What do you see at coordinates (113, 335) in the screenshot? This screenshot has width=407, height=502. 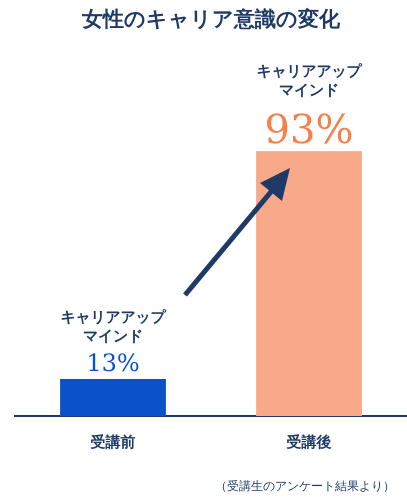 I see `annotation: マインド` at bounding box center [113, 335].